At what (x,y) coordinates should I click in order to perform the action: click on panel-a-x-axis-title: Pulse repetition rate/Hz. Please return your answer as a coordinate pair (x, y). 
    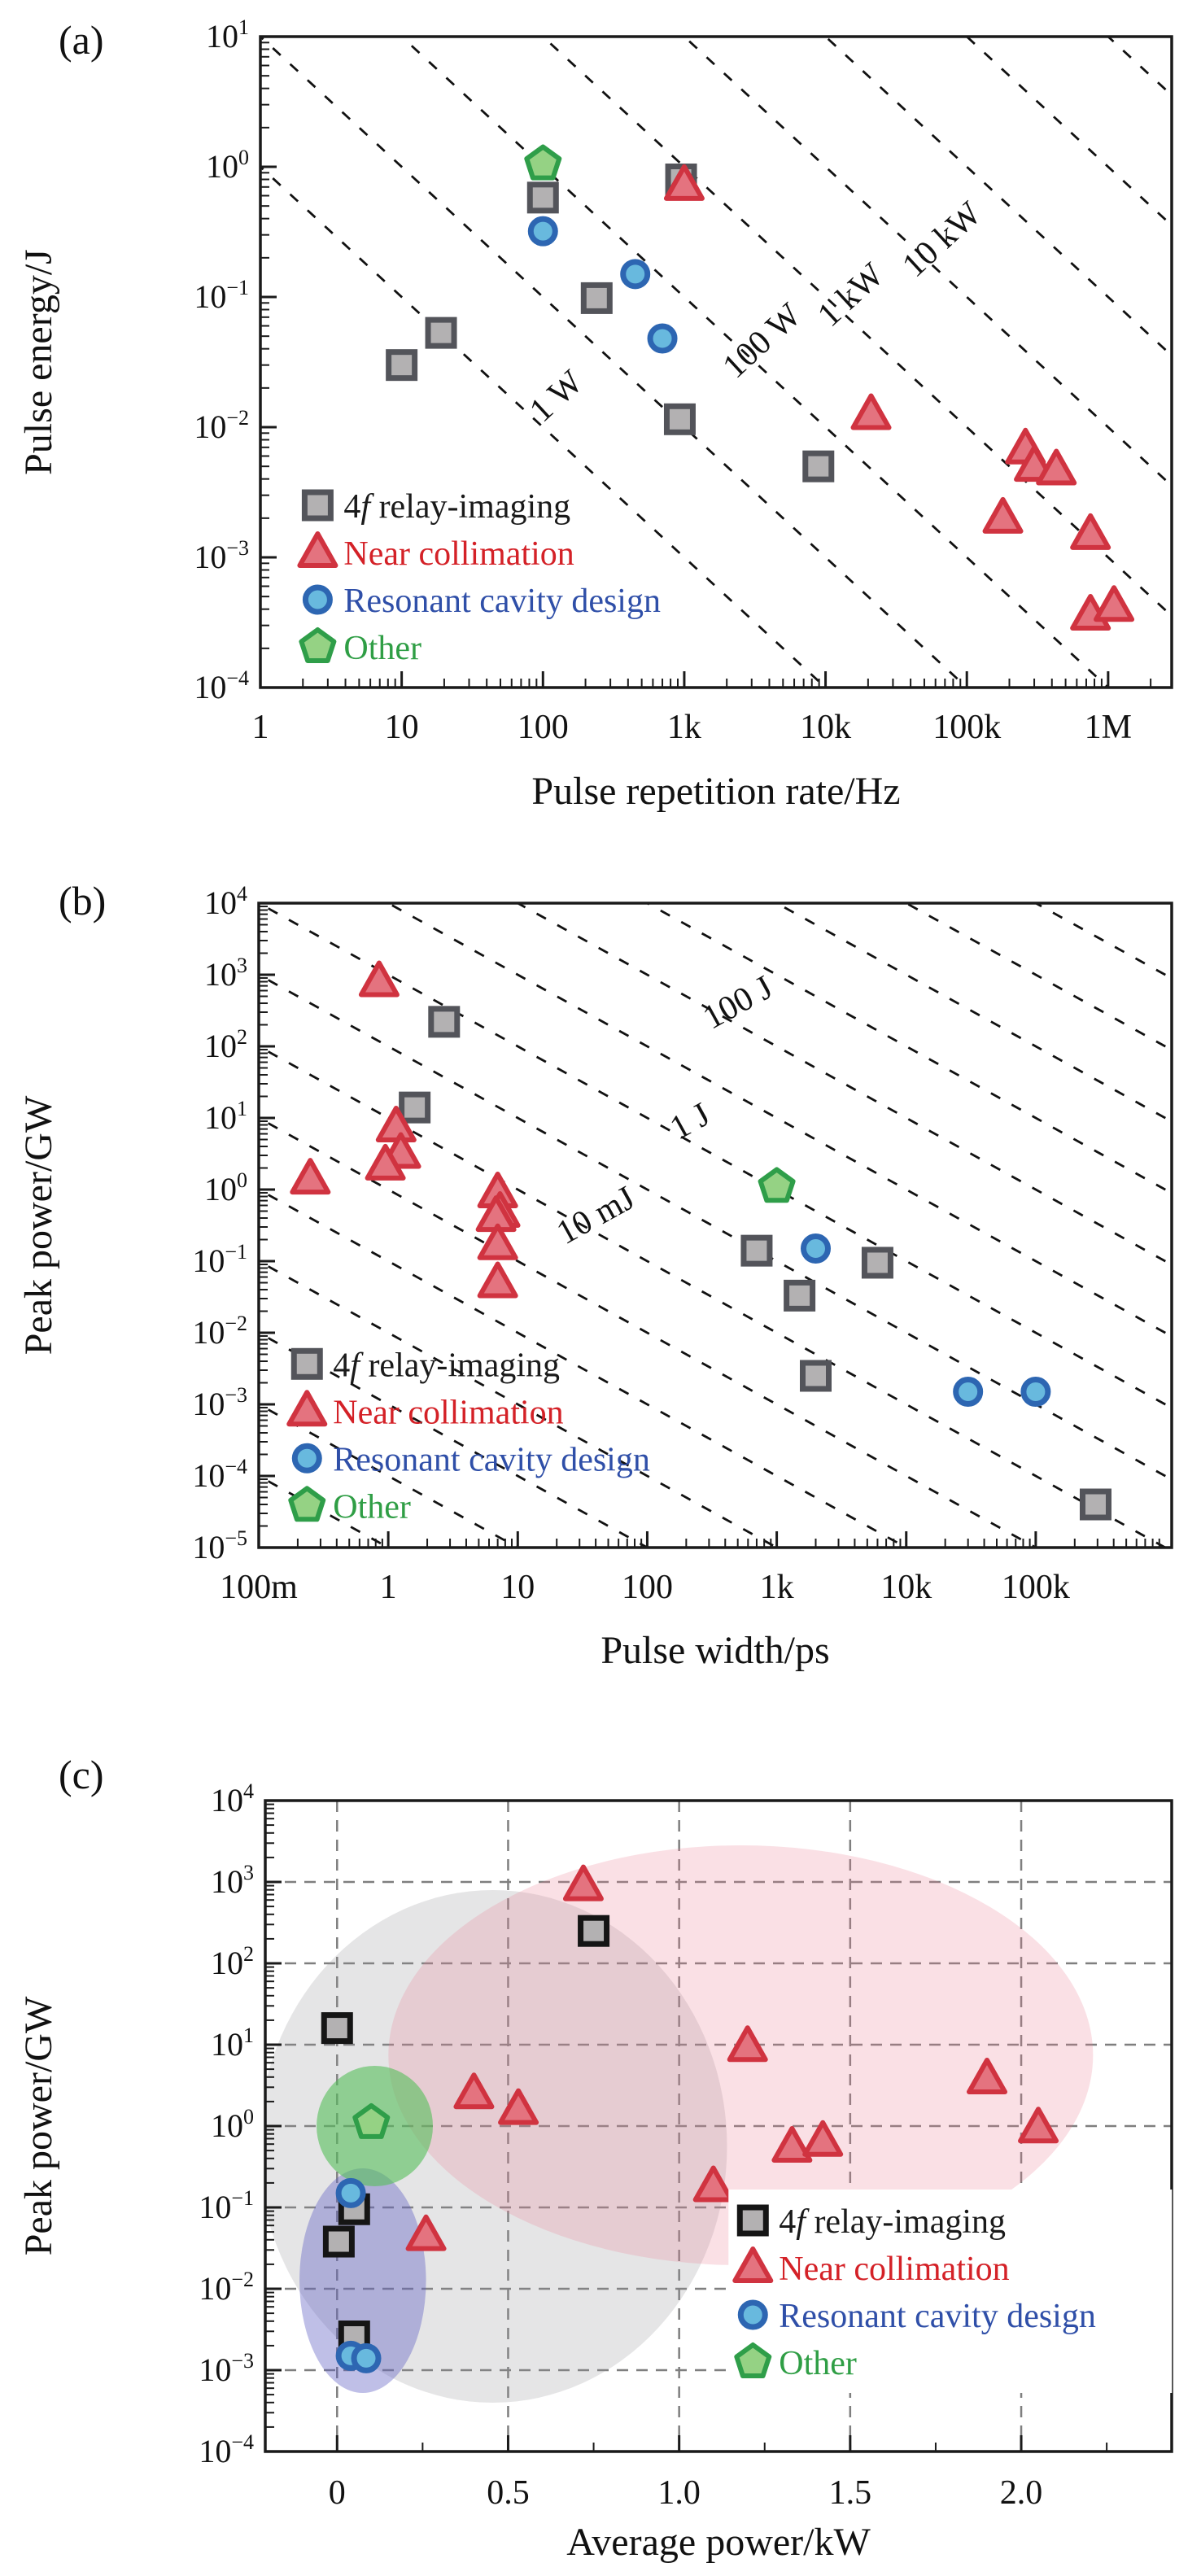
    Looking at the image, I should click on (716, 791).